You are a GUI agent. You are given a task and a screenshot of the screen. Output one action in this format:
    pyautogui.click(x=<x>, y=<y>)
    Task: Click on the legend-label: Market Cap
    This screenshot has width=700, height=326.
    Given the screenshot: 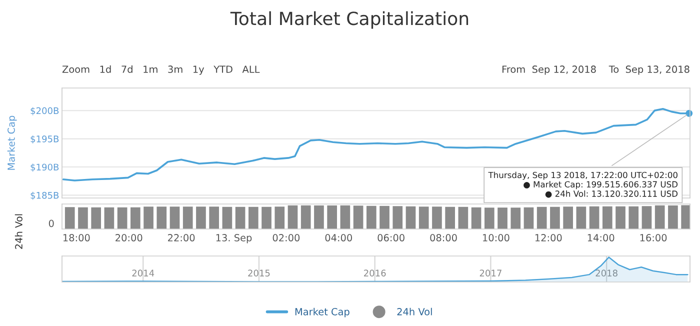 What is the action you would take?
    pyautogui.click(x=322, y=313)
    